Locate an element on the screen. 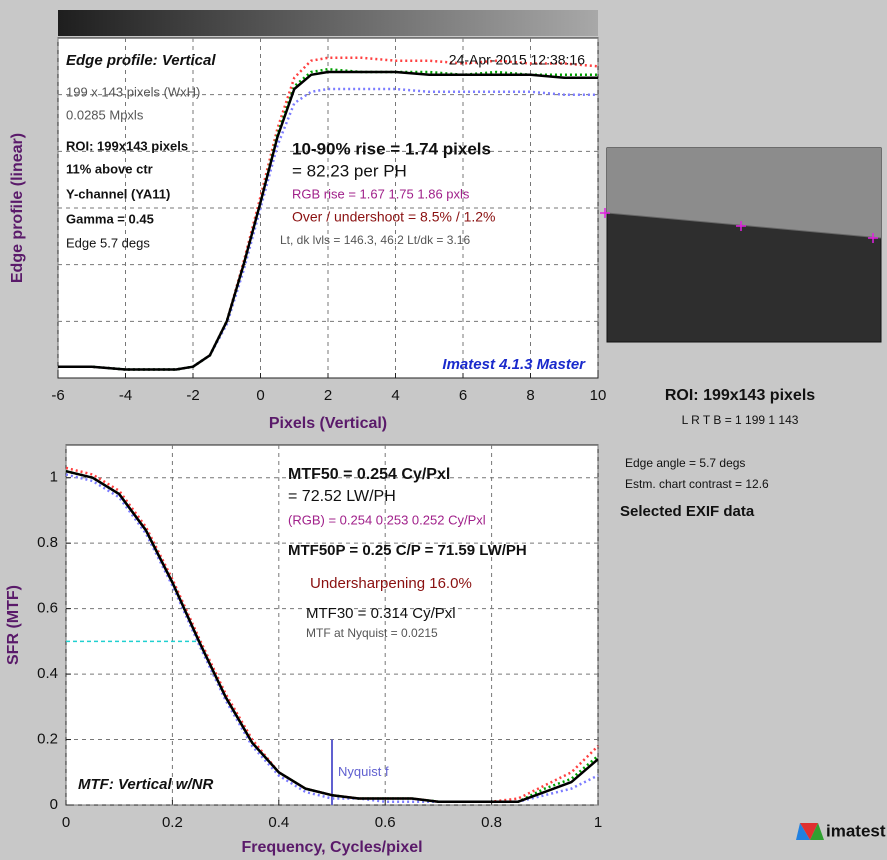 Image resolution: width=887 pixels, height=860 pixels. info: 199 x 143 pixels (WxH) is located at coordinates (133, 91).